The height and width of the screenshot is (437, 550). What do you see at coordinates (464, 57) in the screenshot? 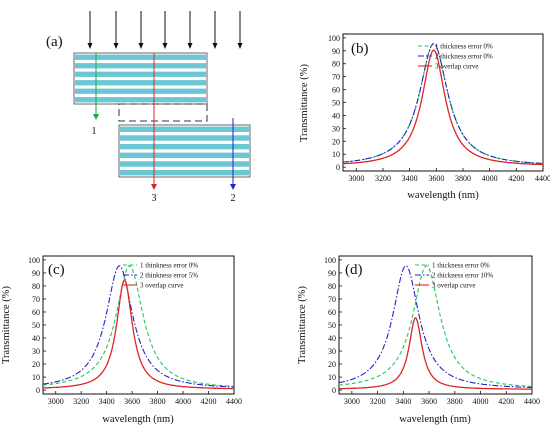
I see `legend-entry-2: 2 thickness error 0%` at bounding box center [464, 57].